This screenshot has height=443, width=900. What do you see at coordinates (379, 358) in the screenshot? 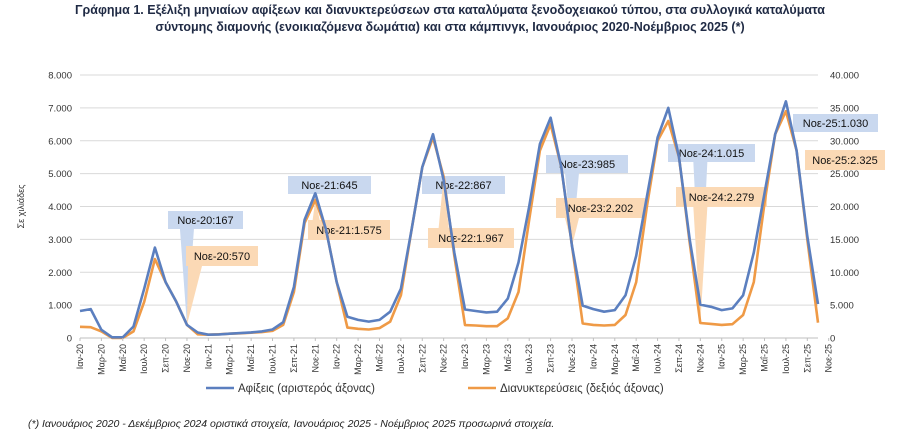
I see `x-tick-label: Μαΐ-22` at bounding box center [379, 358].